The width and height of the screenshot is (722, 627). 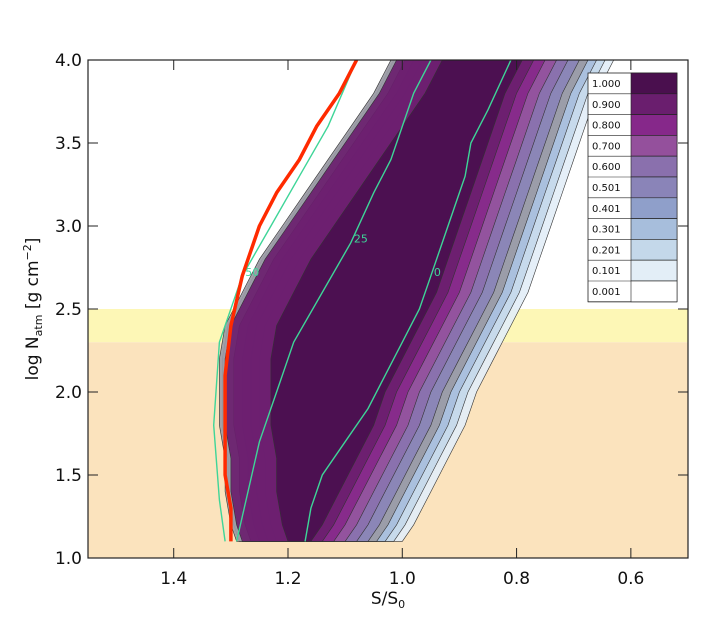 What do you see at coordinates (68, 144) in the screenshot?
I see `y-tick-label: 3.5` at bounding box center [68, 144].